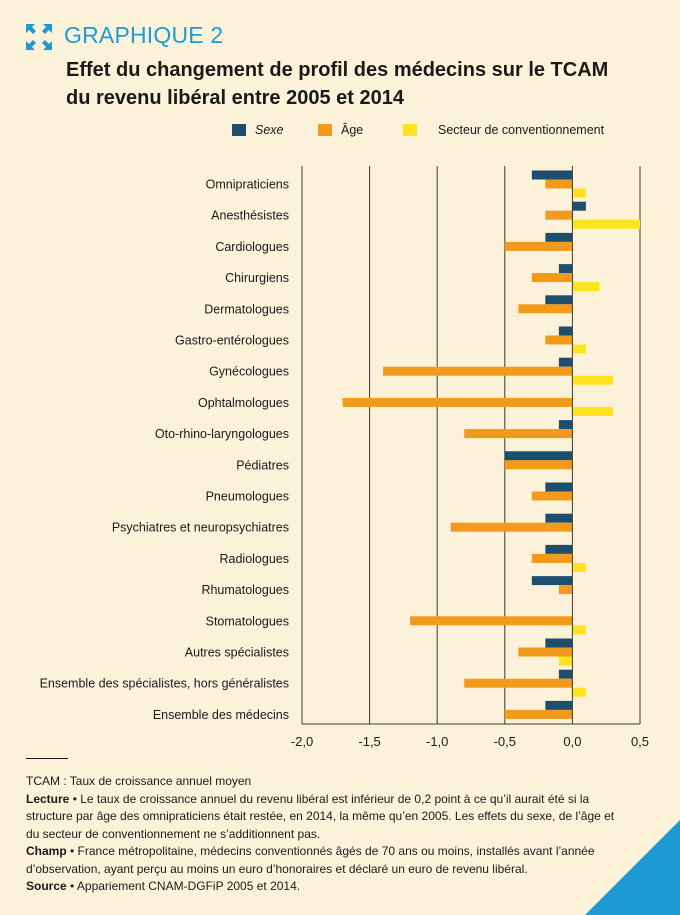  What do you see at coordinates (632, 867) in the screenshot?
I see `corner-triangle-decoration` at bounding box center [632, 867].